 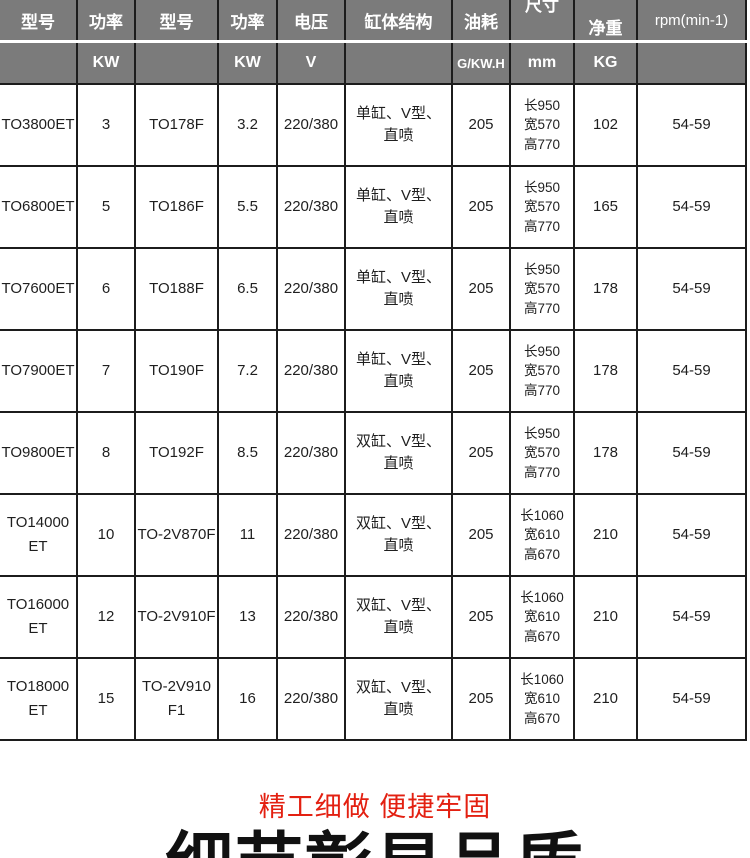 What do you see at coordinates (605, 62) in the screenshot?
I see `unit-weight-kg: KG` at bounding box center [605, 62].